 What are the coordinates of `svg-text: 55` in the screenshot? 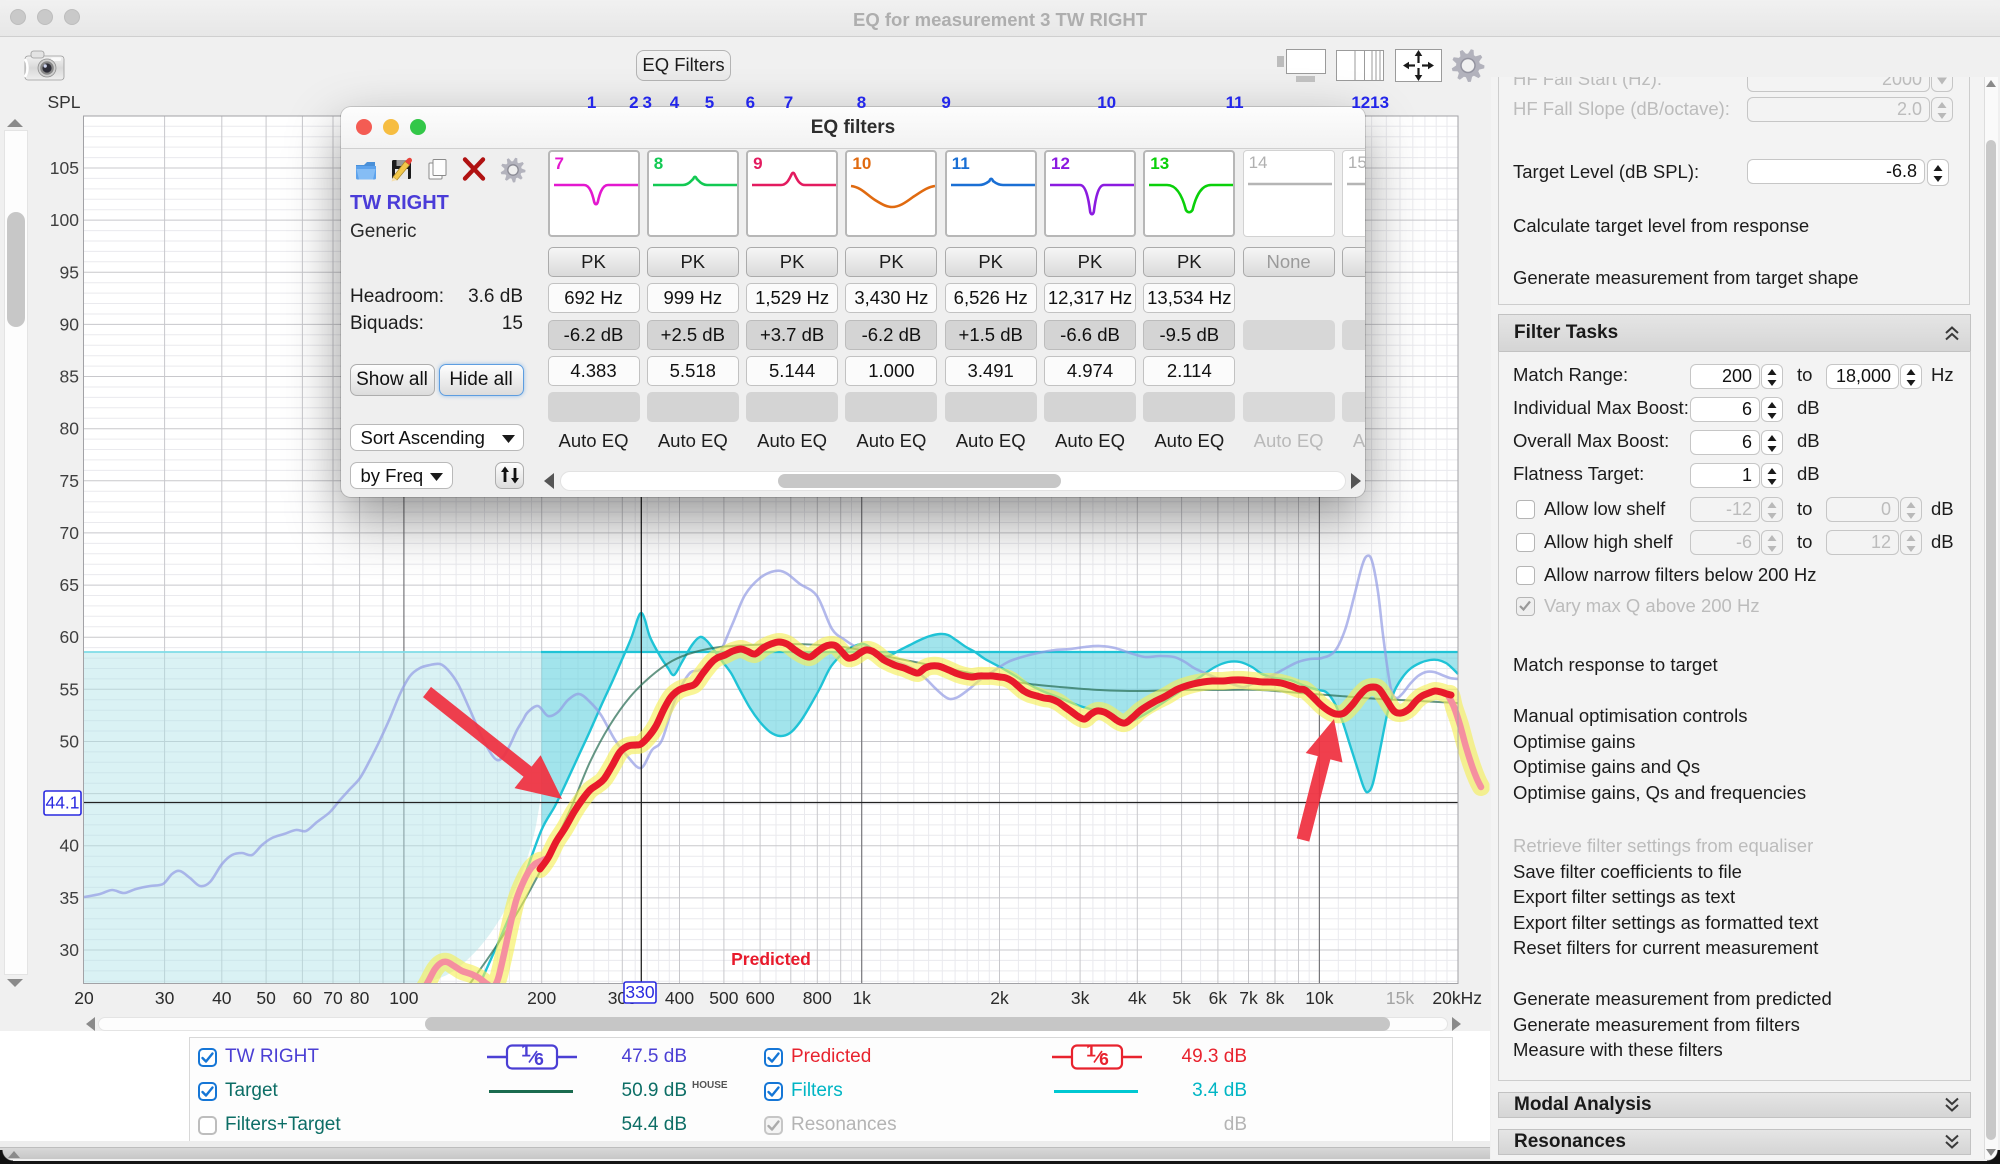 It's located at (69, 689).